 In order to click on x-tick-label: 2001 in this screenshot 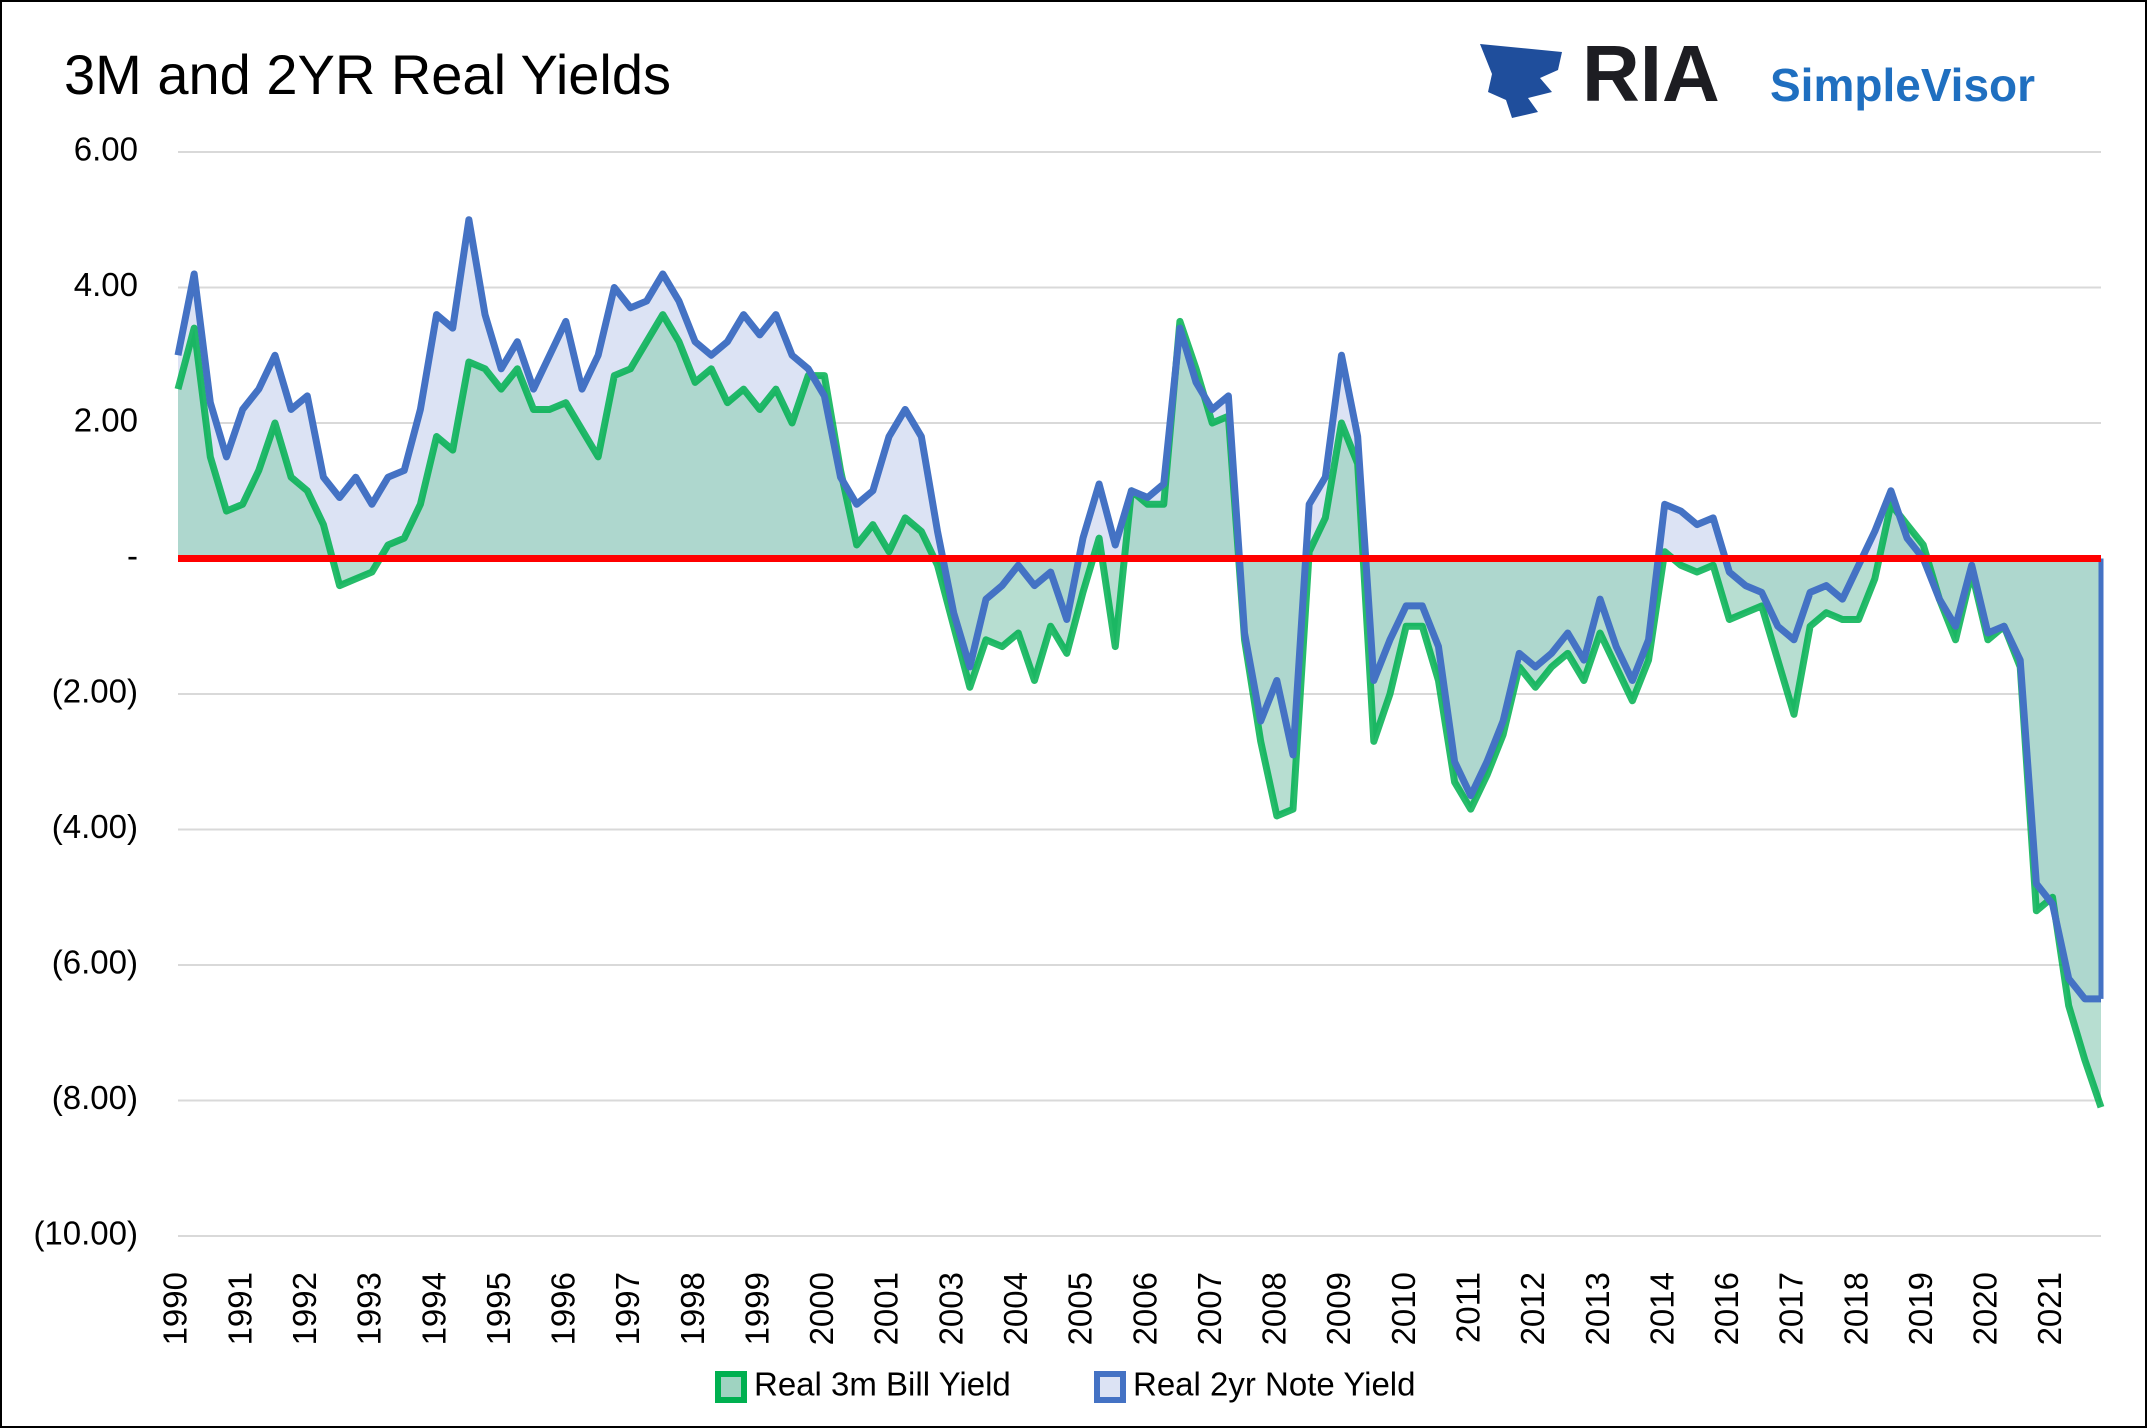, I will do `click(886, 1308)`.